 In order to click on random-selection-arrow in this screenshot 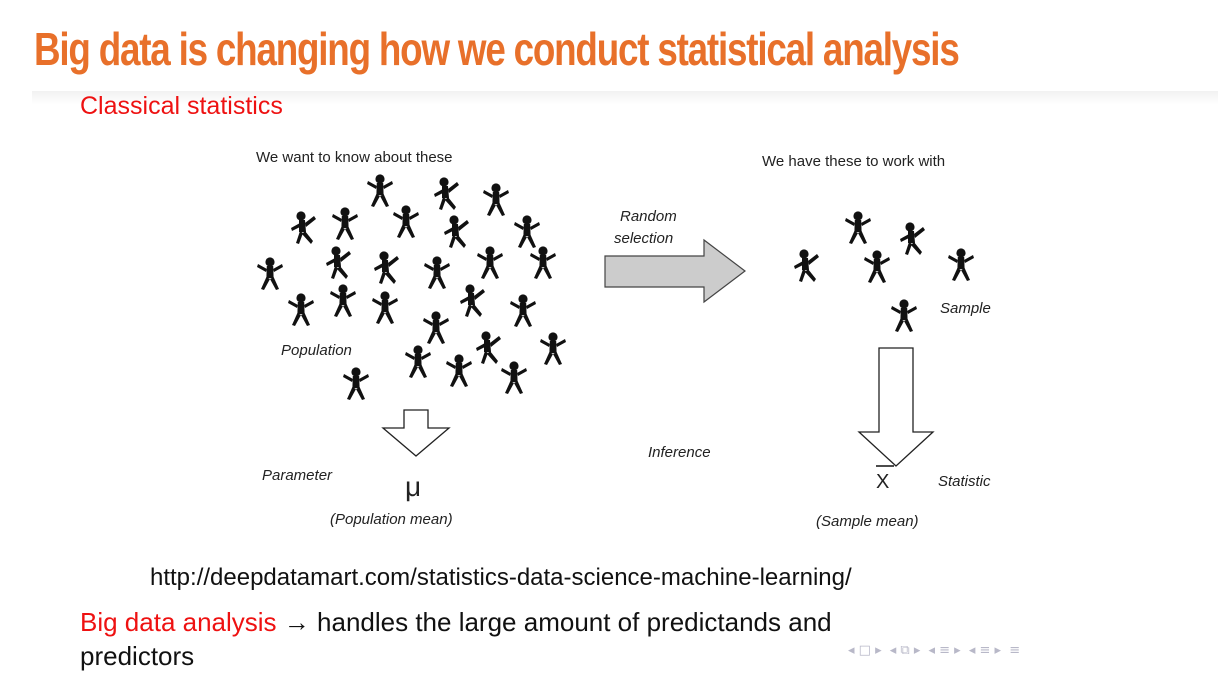, I will do `click(675, 271)`.